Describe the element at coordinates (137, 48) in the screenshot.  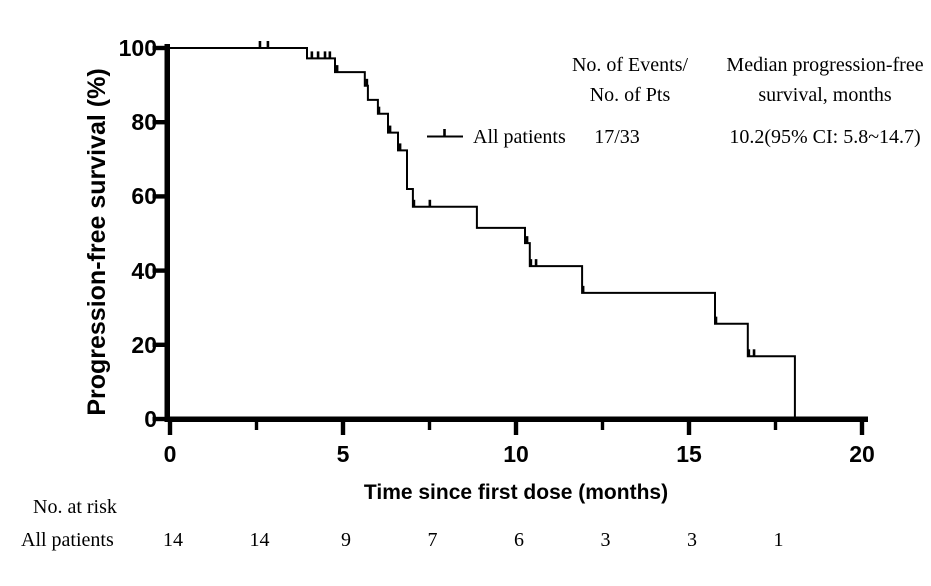
I see `y-tick-label: 100` at that location.